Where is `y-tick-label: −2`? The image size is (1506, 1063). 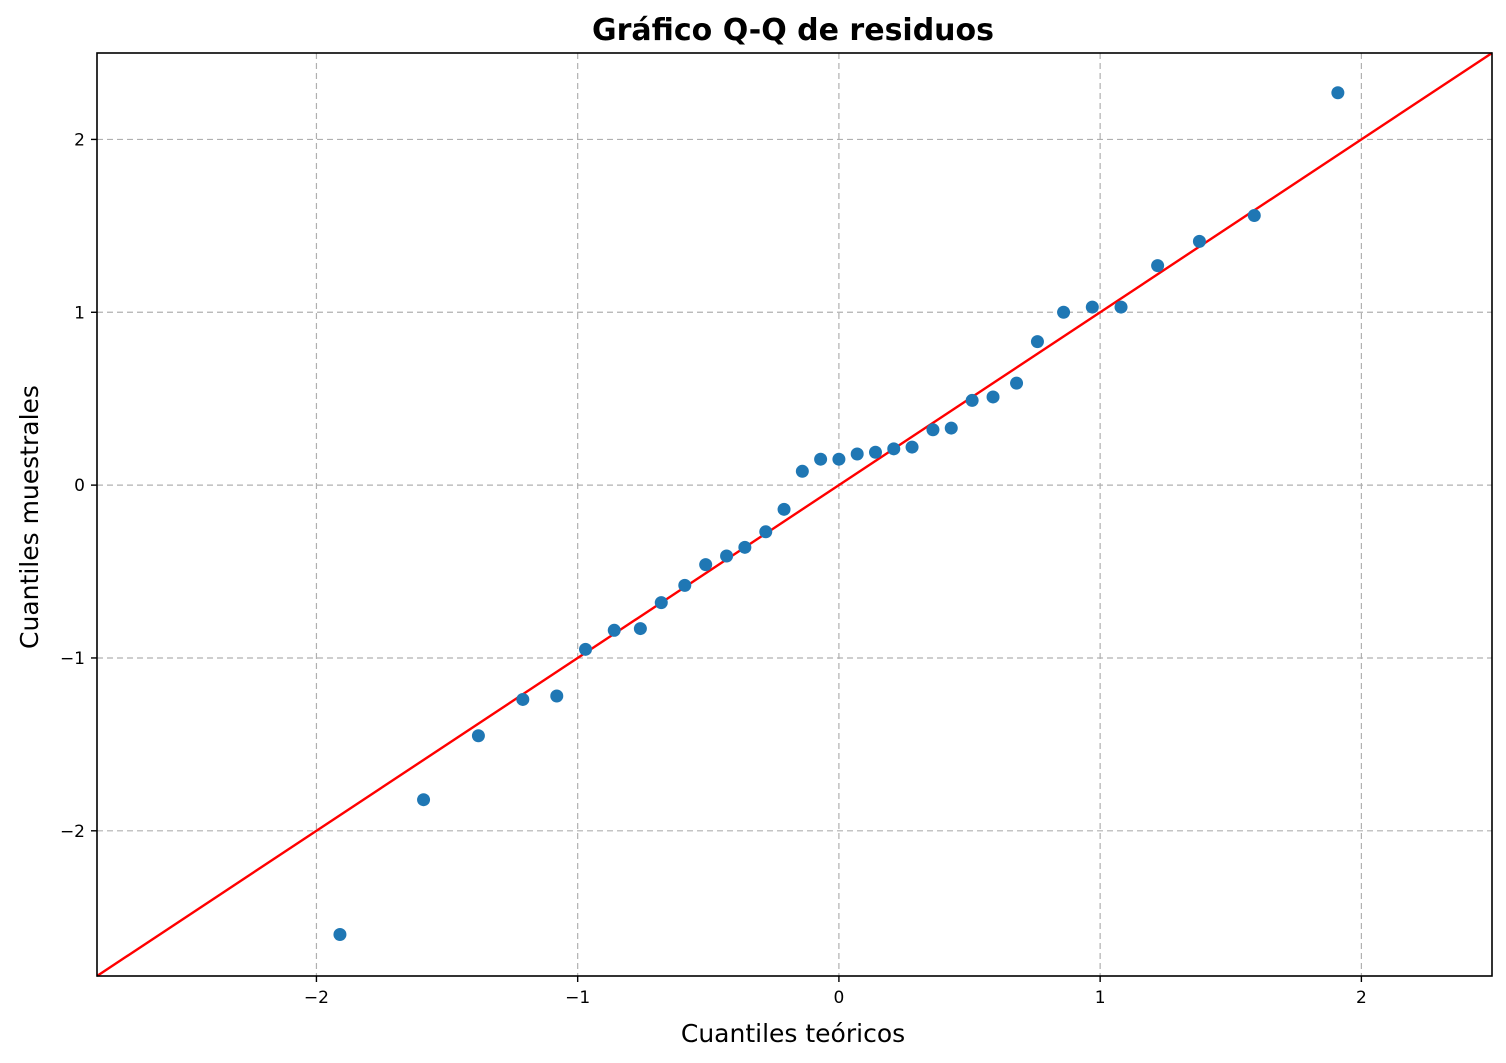
y-tick-label: −2 is located at coordinates (72, 832).